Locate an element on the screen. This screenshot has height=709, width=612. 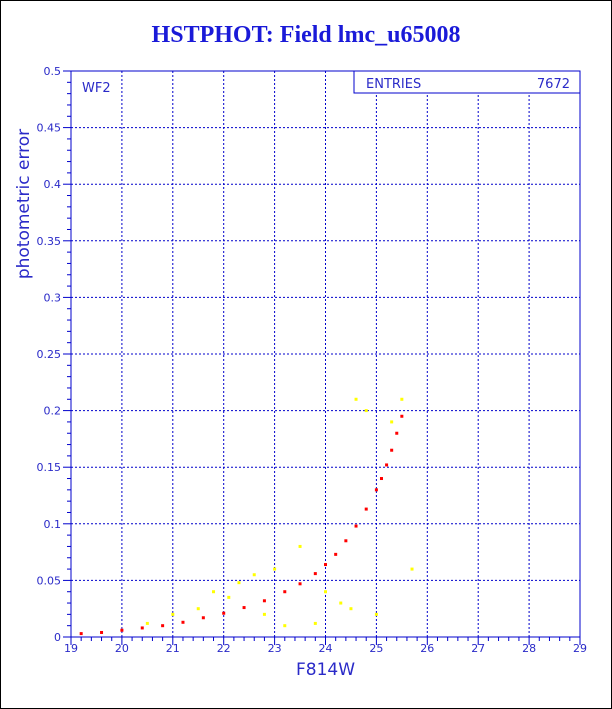
stats-entries-value: 7672 is located at coordinates (553, 84).